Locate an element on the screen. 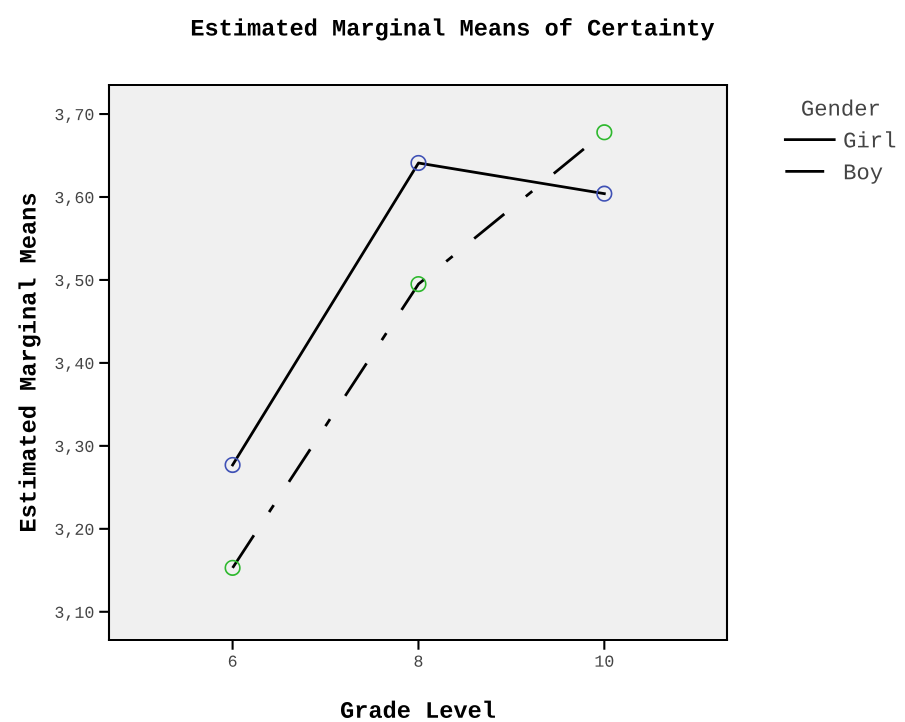 The height and width of the screenshot is (722, 905). chart-title: Estimated Marginal Means of Certainty is located at coordinates (453, 29).